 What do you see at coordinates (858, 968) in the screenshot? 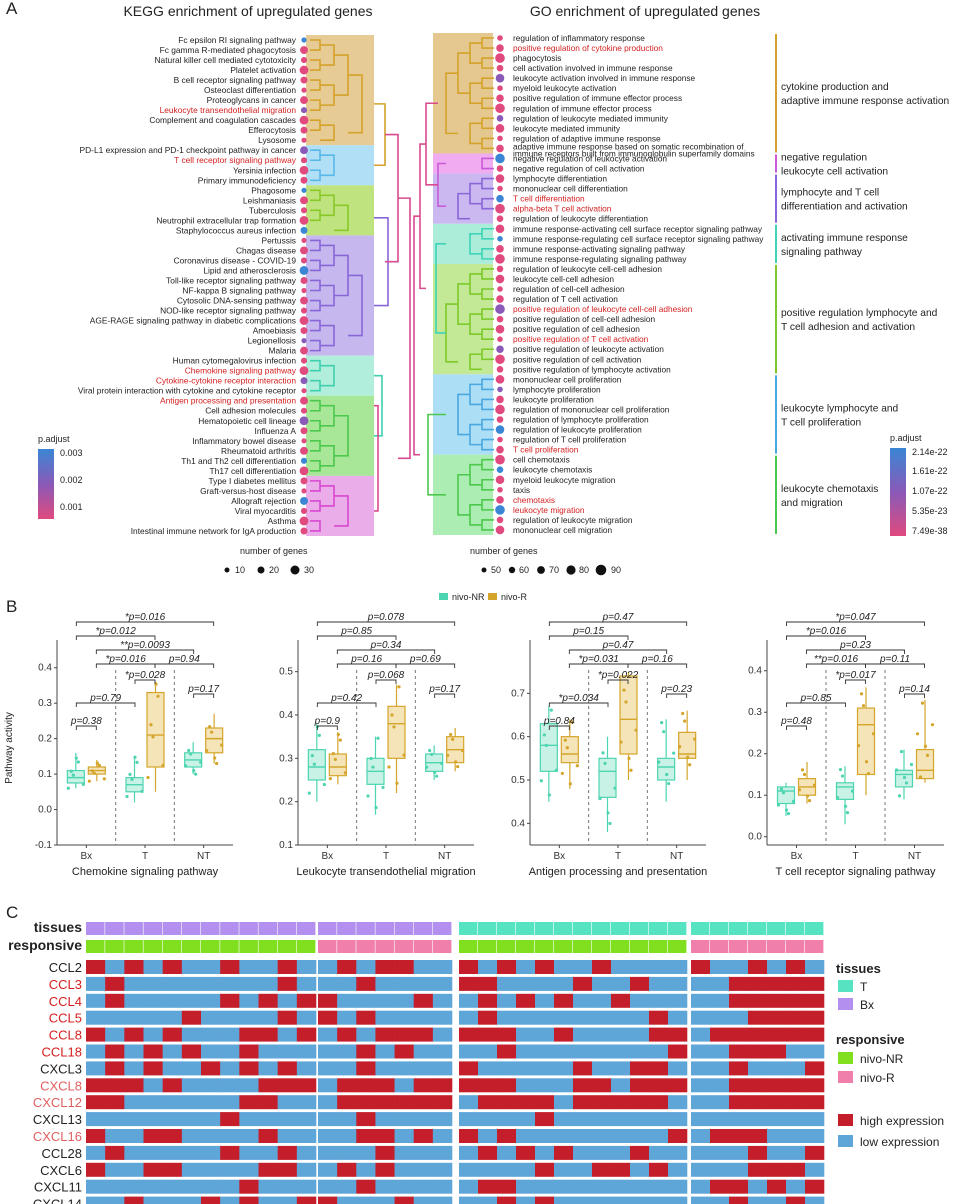
I see `legend-tissues-title: tissues` at bounding box center [858, 968].